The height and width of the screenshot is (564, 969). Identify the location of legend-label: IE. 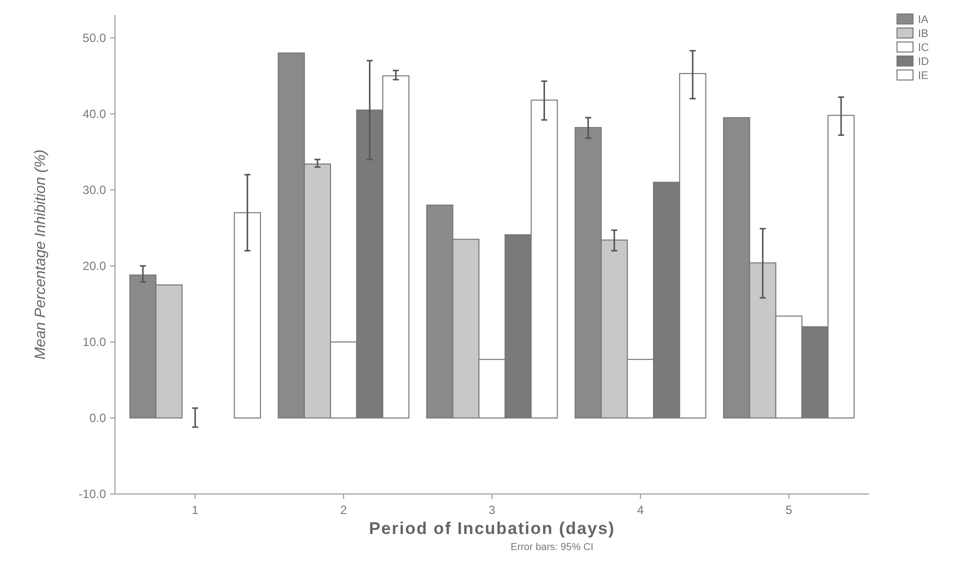
(923, 76).